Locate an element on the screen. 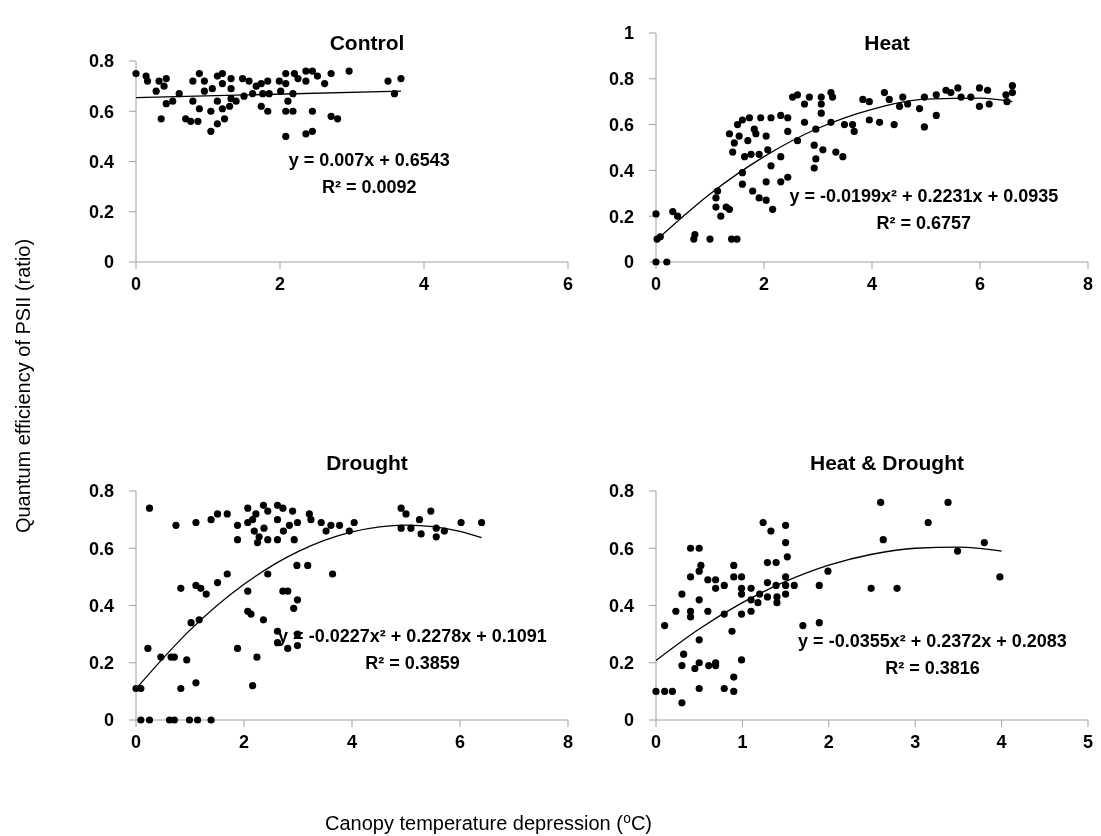 Image resolution: width=1101 pixels, height=836 pixels. annotation: R² = 0.6757 is located at coordinates (924, 223).